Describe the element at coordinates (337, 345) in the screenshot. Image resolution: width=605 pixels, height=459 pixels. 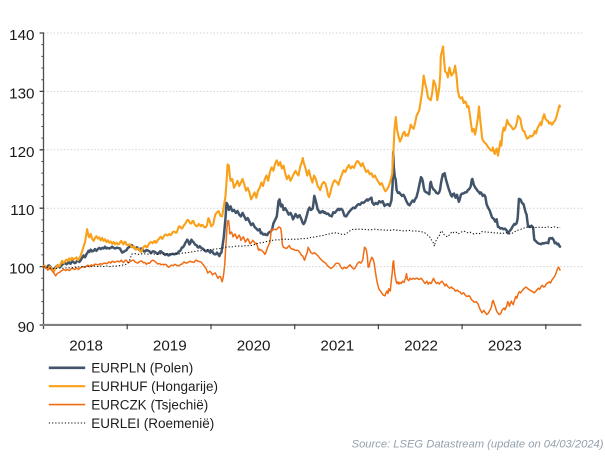
I see `svg-text: 2021` at that location.